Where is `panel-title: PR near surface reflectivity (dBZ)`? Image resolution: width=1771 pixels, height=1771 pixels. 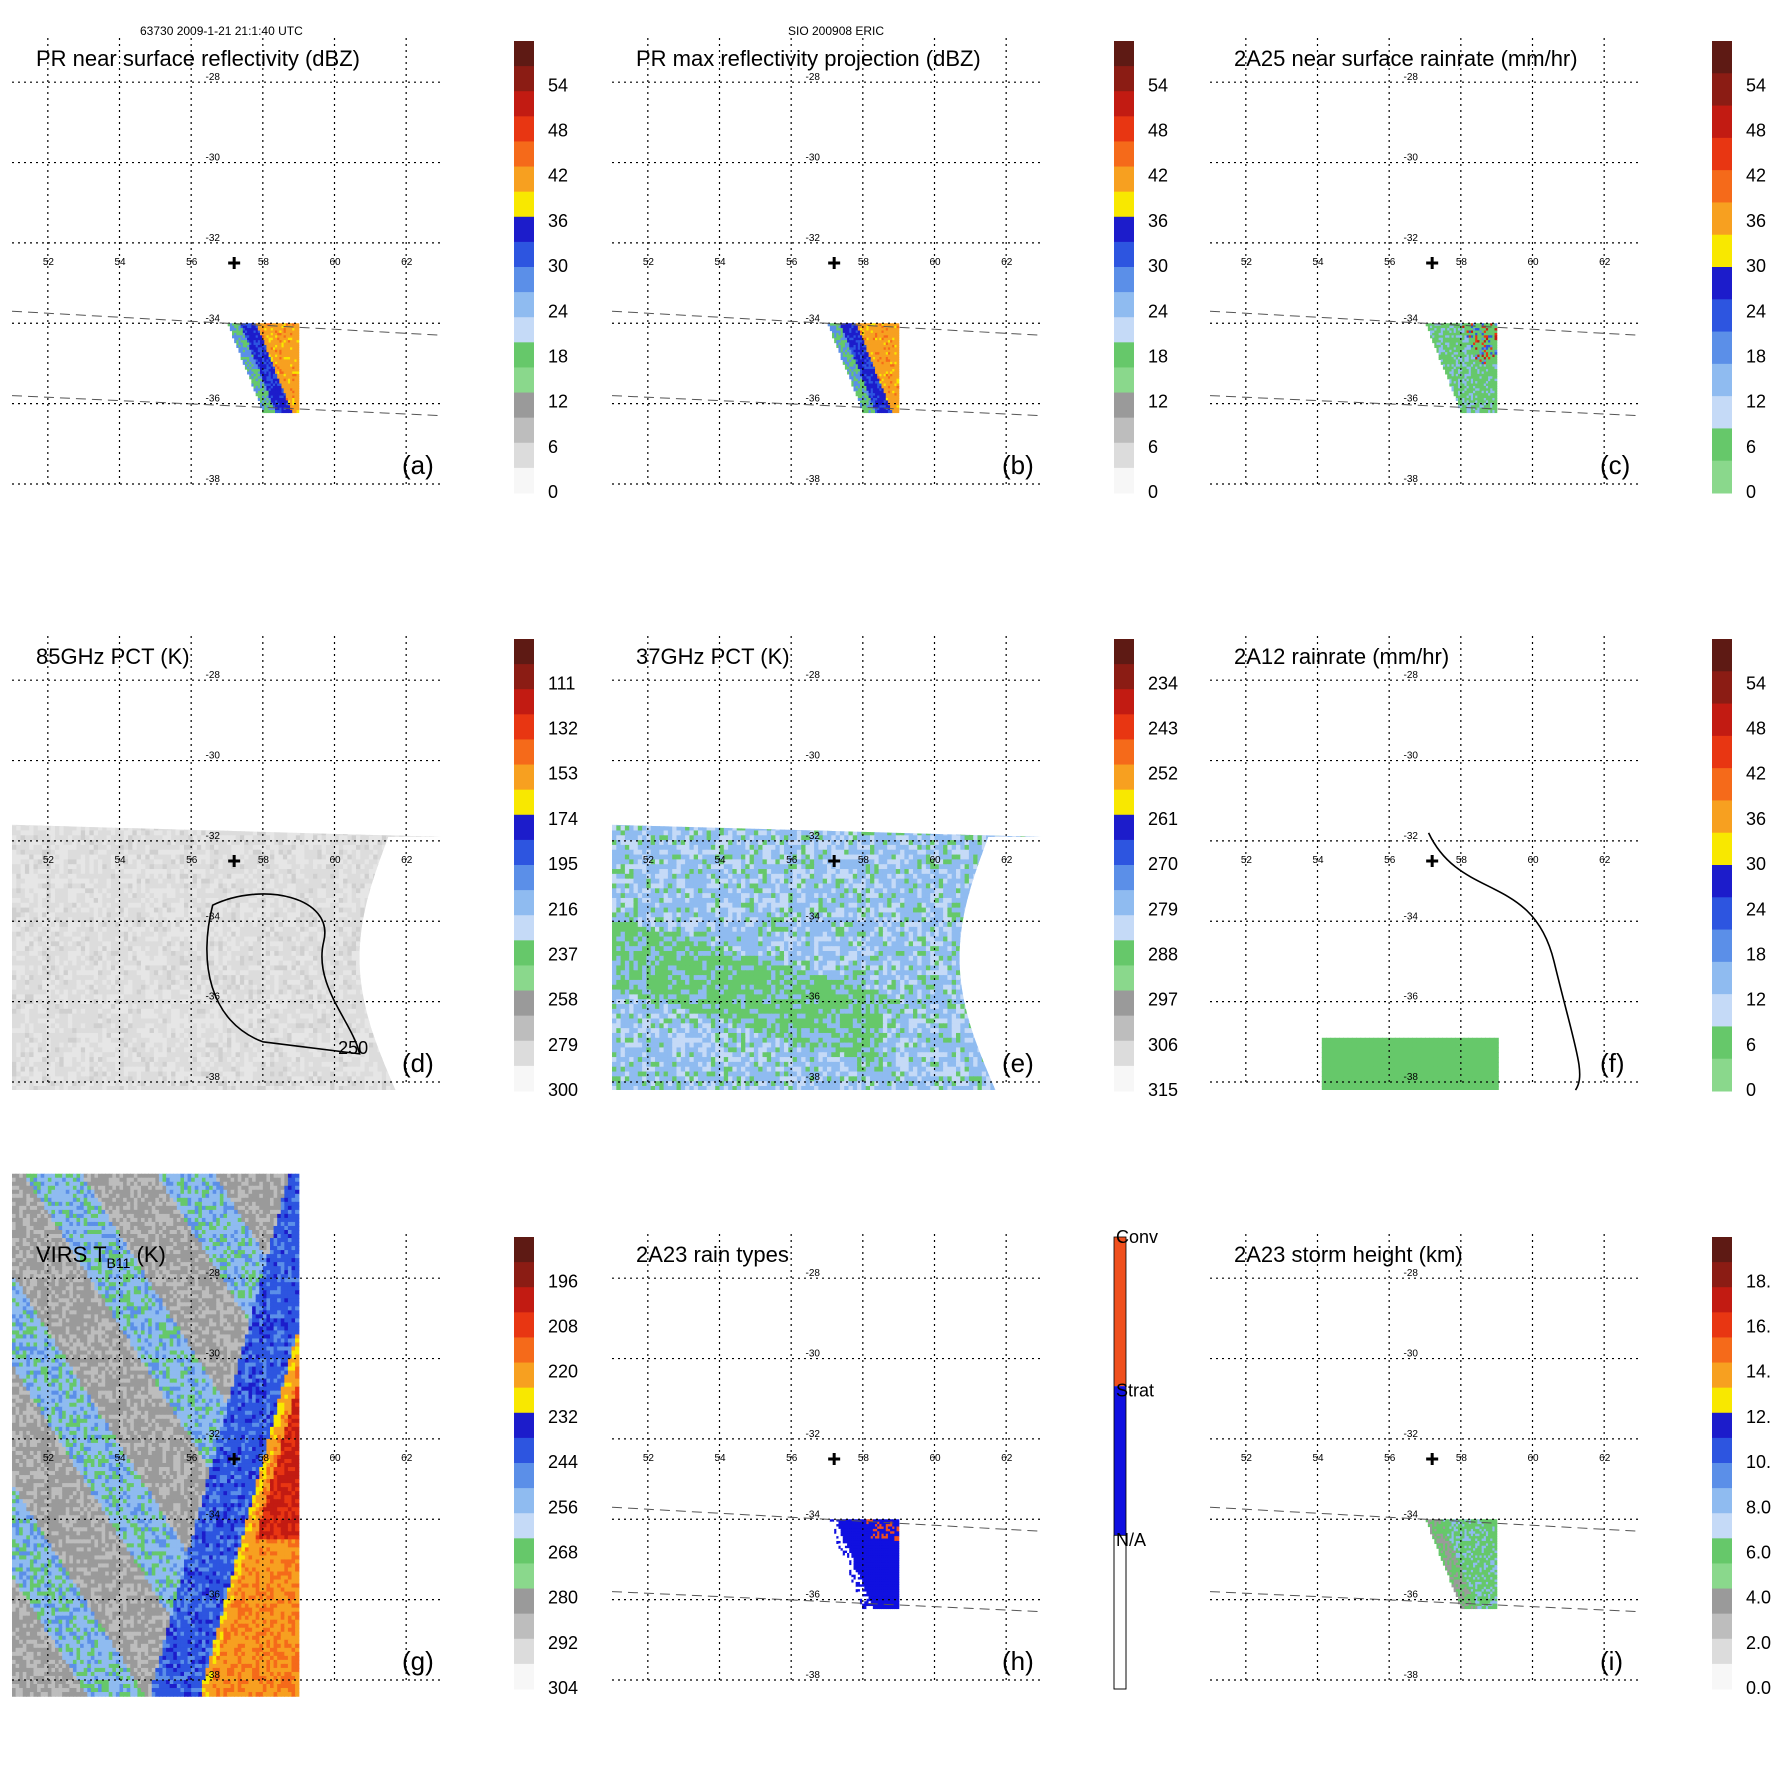 panel-title: PR near surface reflectivity (dBZ) is located at coordinates (198, 58).